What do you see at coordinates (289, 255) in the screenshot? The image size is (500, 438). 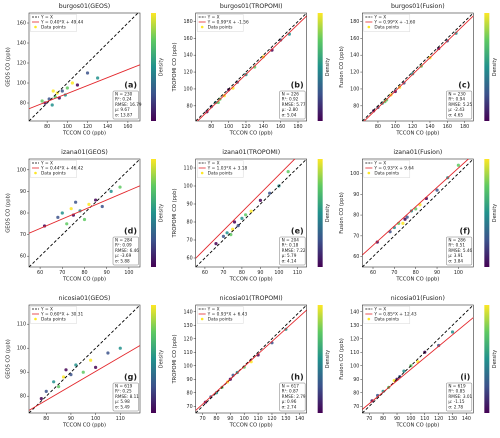 I see `stats-text: μ: 5.79` at bounding box center [289, 255].